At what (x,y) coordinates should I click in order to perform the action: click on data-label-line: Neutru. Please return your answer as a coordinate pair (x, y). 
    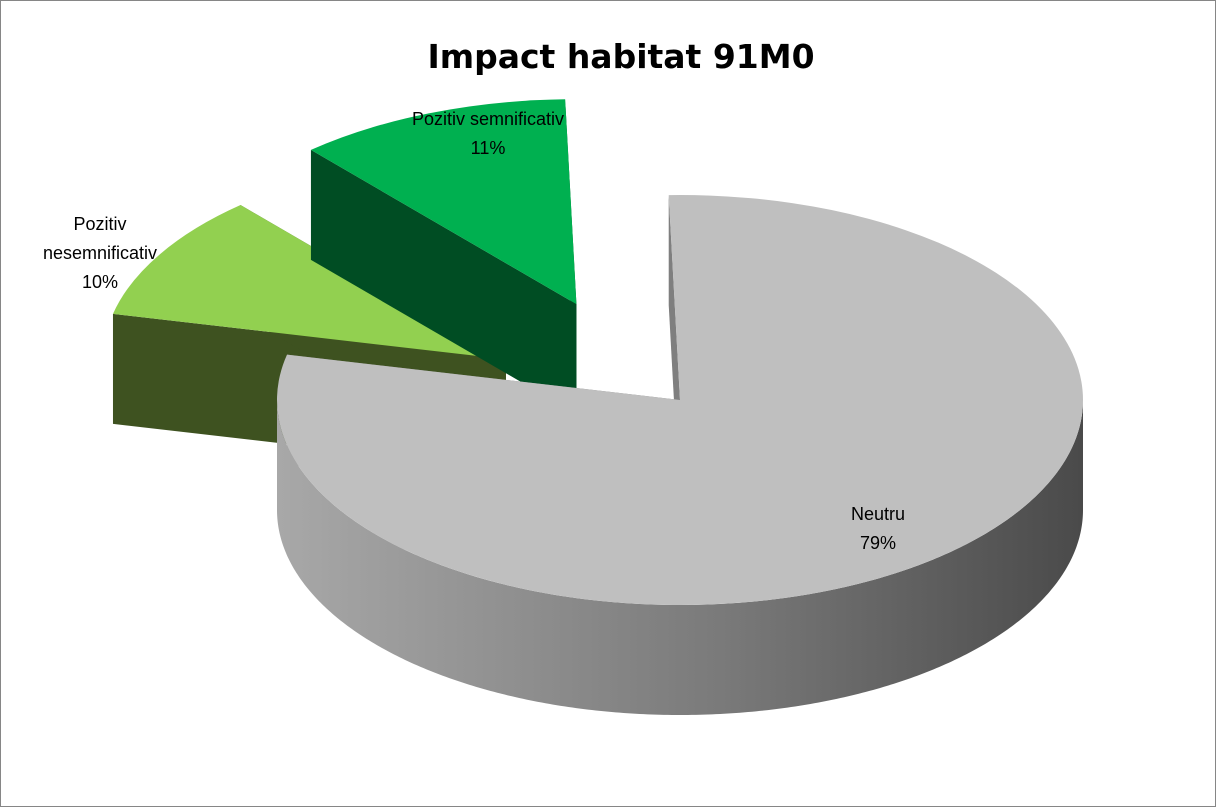
    Looking at the image, I should click on (878, 514).